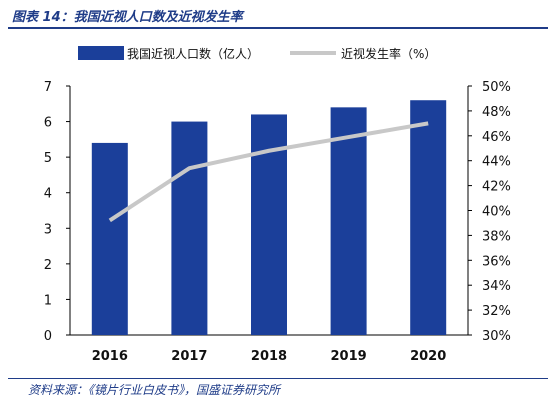  Describe the element at coordinates (193, 53) in the screenshot. I see `legend-label-population: 我国近视人口数（亿人）` at that location.